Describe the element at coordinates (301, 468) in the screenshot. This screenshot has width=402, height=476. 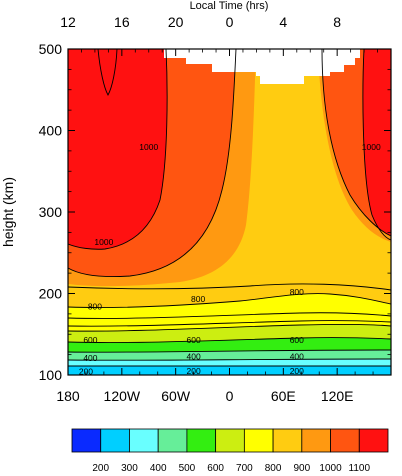
I see `colorbar-label: 900` at that location.